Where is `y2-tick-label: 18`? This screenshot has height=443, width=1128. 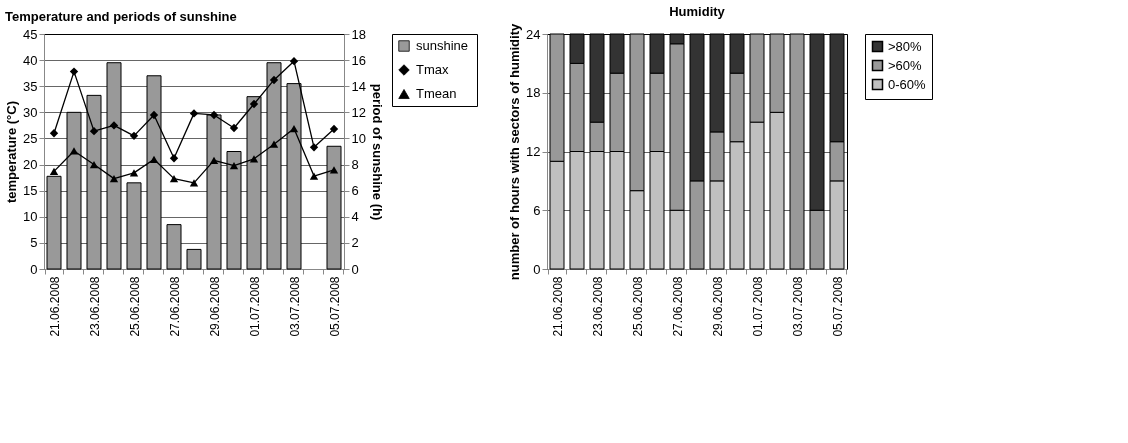
y2-tick-label: 18 is located at coordinates (358, 34).